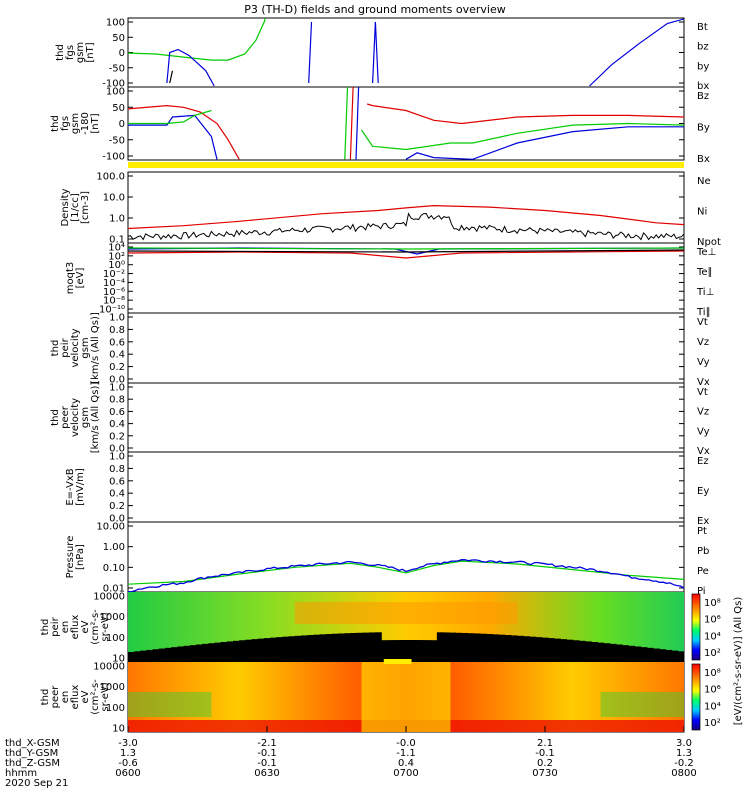 Image resolution: width=750 pixels, height=800 pixels. What do you see at coordinates (703, 382) in the screenshot?
I see `legend-vi-Vx: Vx` at bounding box center [703, 382].